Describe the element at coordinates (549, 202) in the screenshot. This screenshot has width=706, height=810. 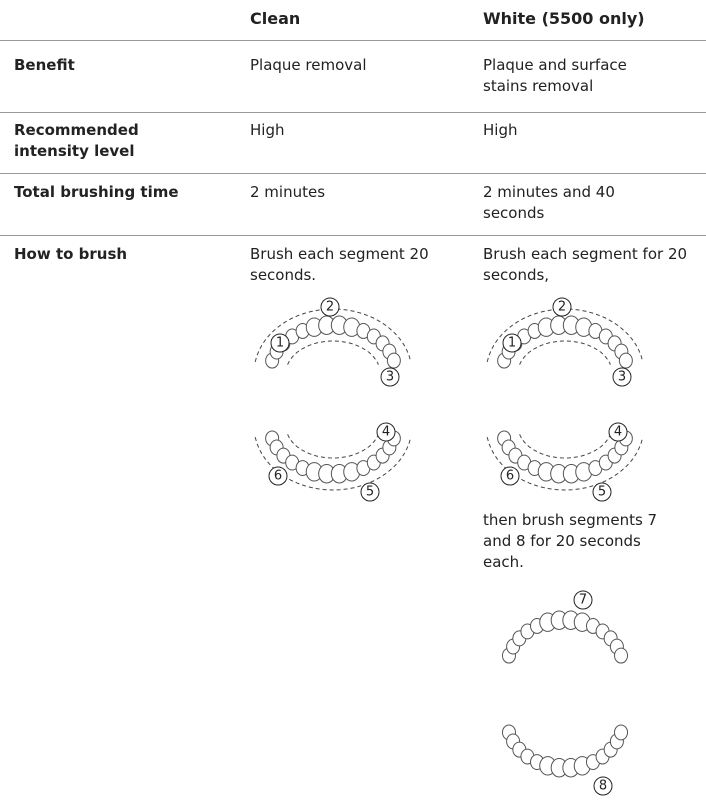
I see `cell: 2 minutes and 40 seconds` at that location.